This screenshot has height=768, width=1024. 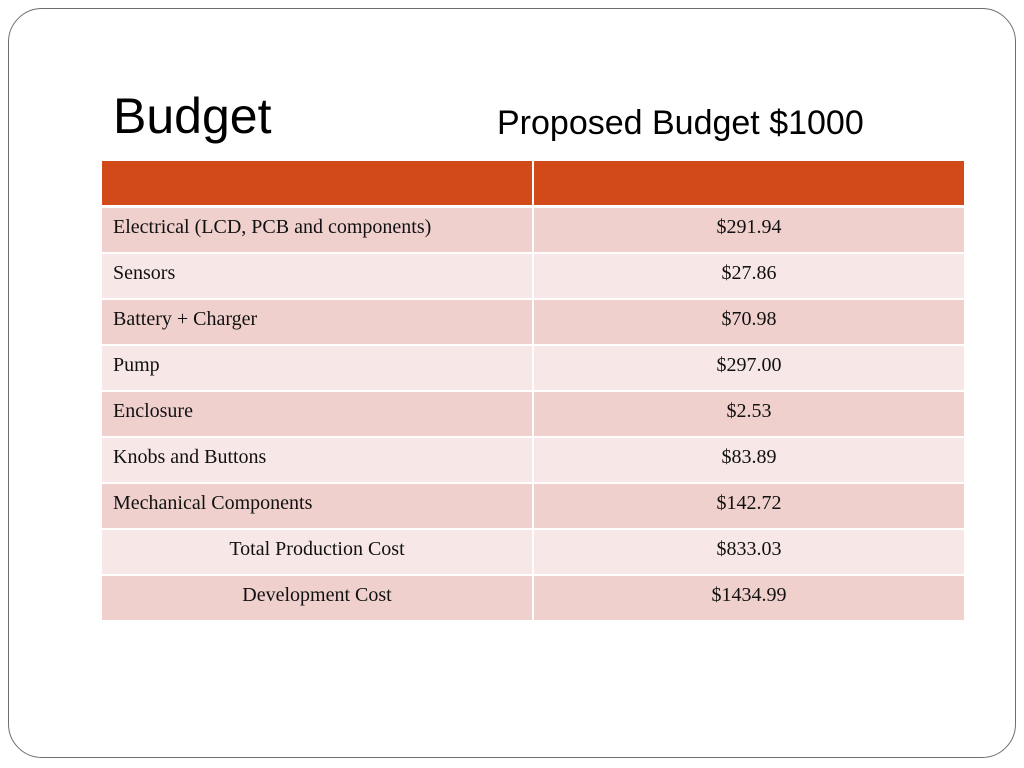 What do you see at coordinates (192, 116) in the screenshot?
I see `slide-title: Budget` at bounding box center [192, 116].